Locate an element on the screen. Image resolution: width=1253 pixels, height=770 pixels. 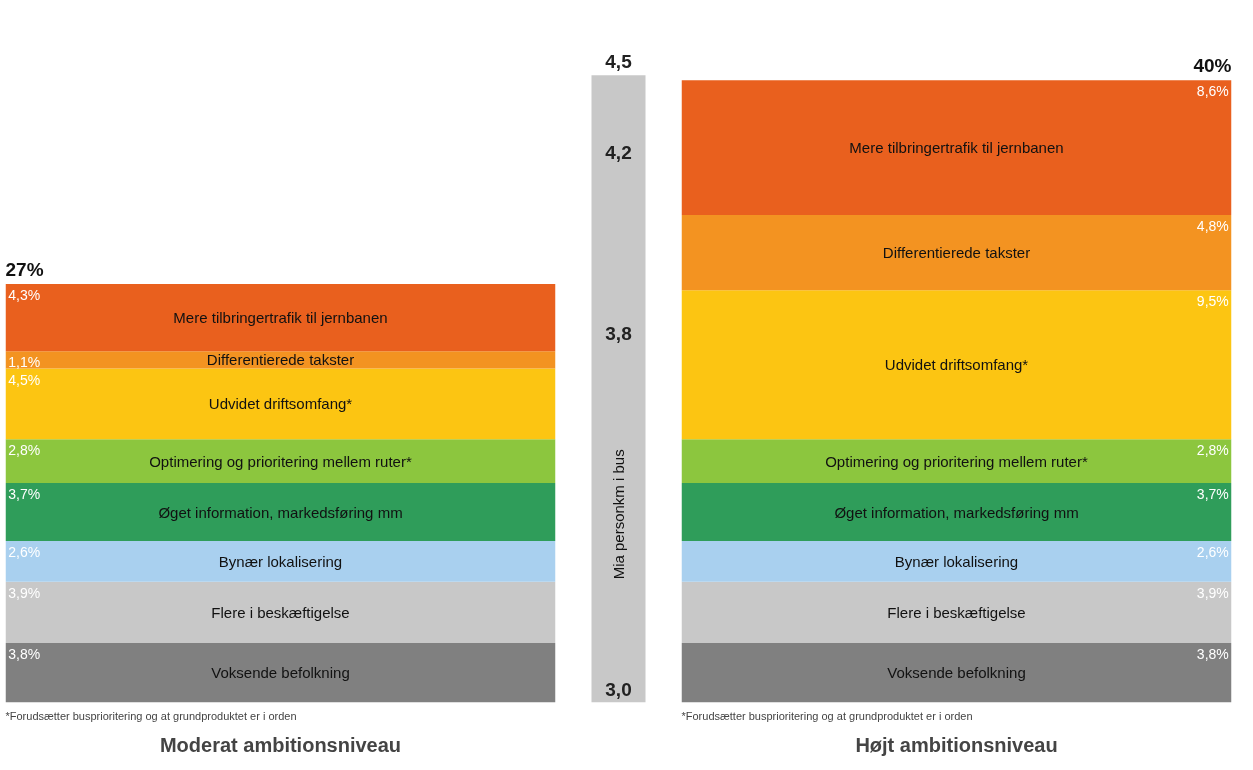
text: 4,5 is located at coordinates (619, 62).